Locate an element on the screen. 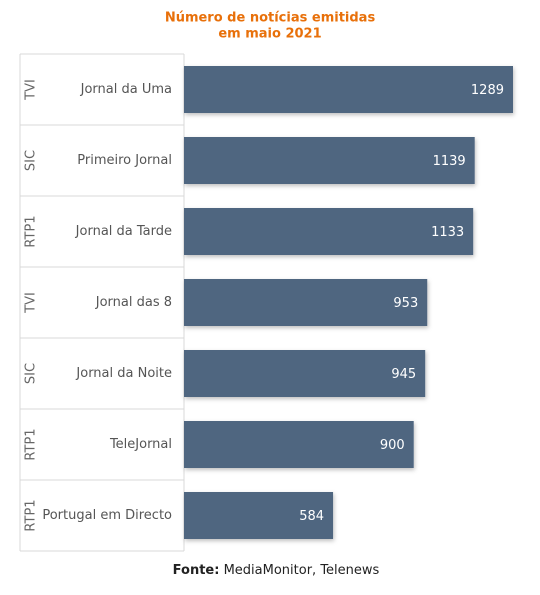  value-label: 1139 is located at coordinates (449, 161).